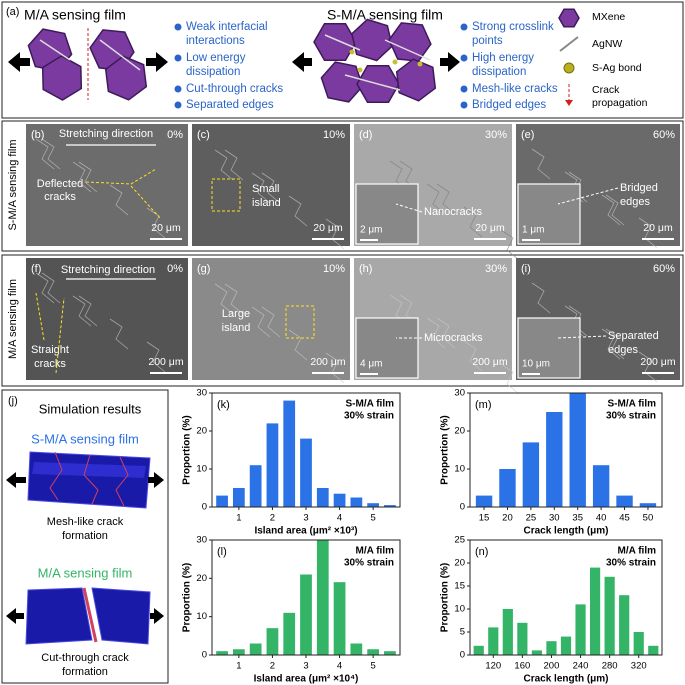  Describe the element at coordinates (201, 469) in the screenshot. I see `y-tick-label: 10` at that location.